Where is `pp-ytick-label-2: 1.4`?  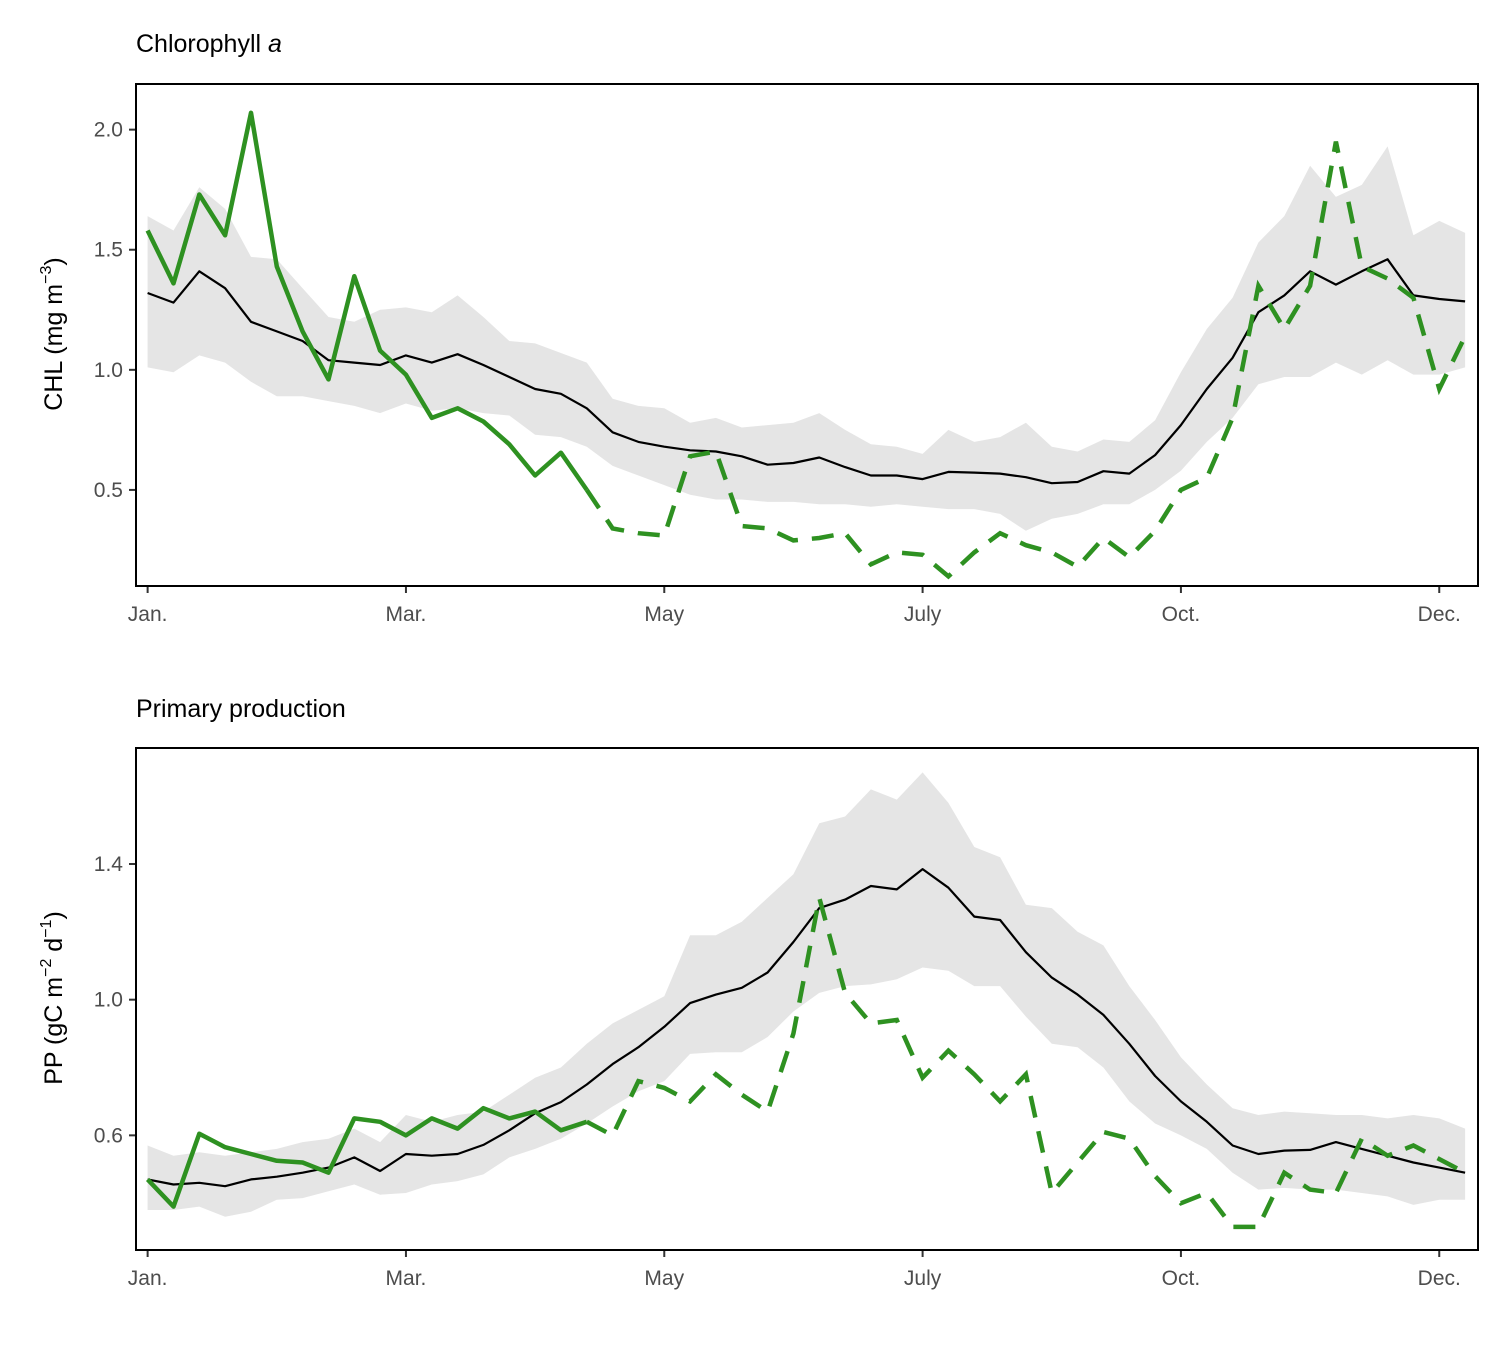
pp-ytick-label-2: 1.4 is located at coordinates (109, 864).